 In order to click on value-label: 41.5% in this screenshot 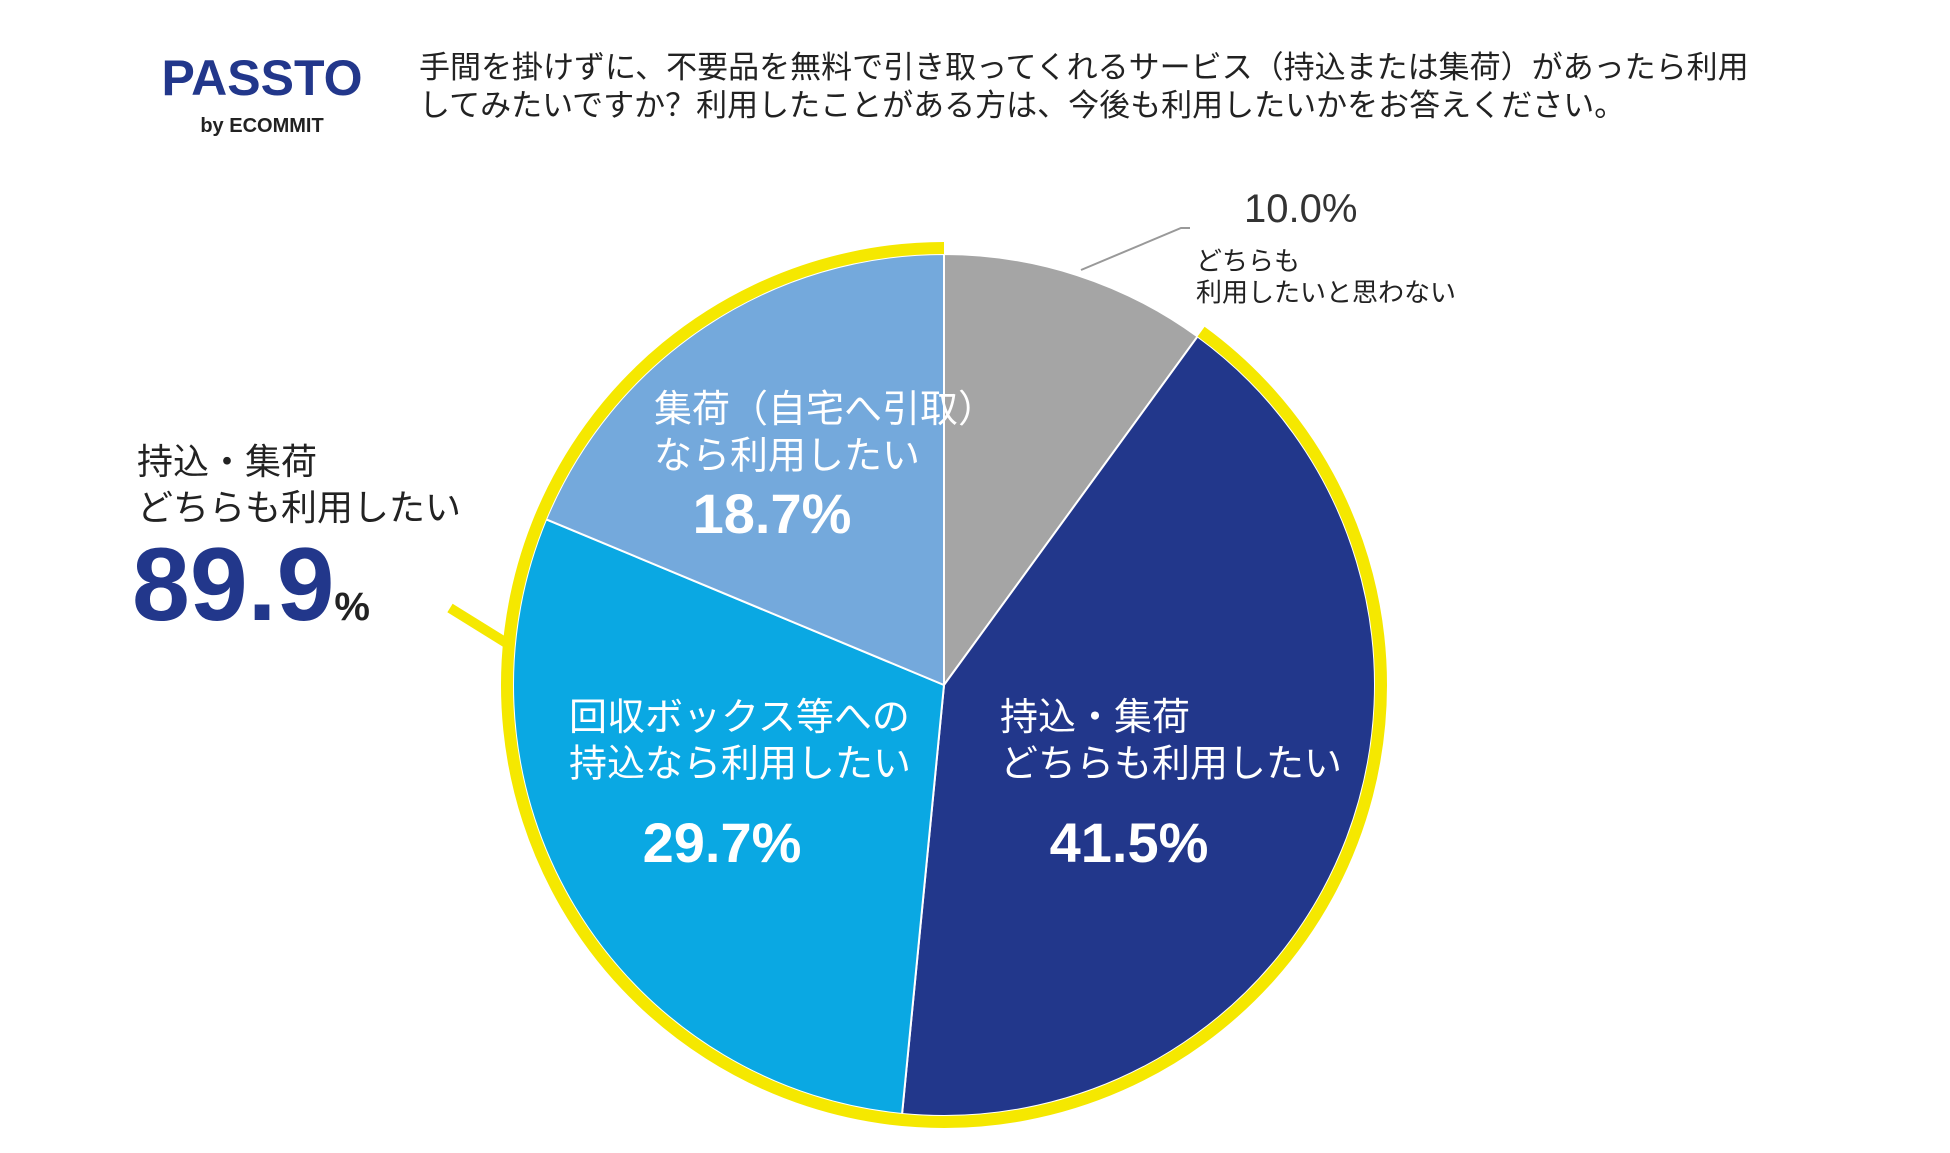, I will do `click(1129, 842)`.